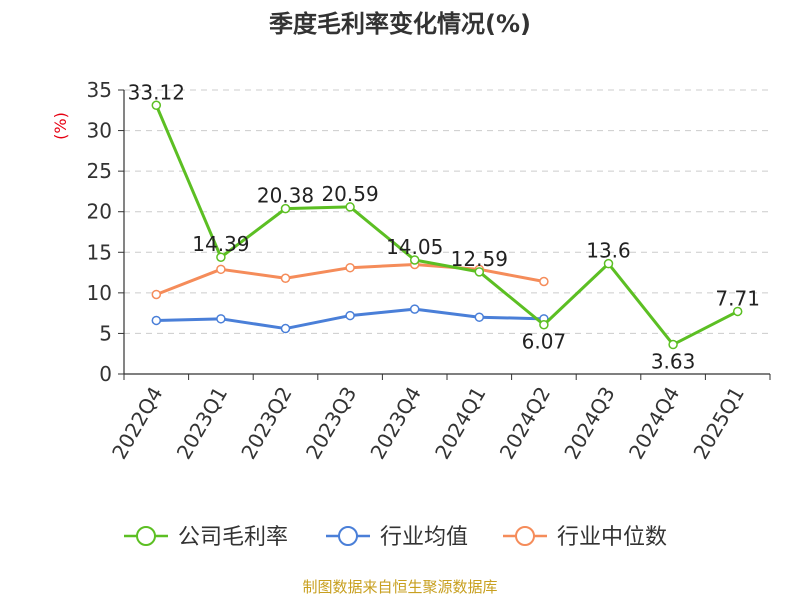  Describe the element at coordinates (525, 423) in the screenshot. I see `x-tick-label-2024Q2: 2024Q2` at that location.